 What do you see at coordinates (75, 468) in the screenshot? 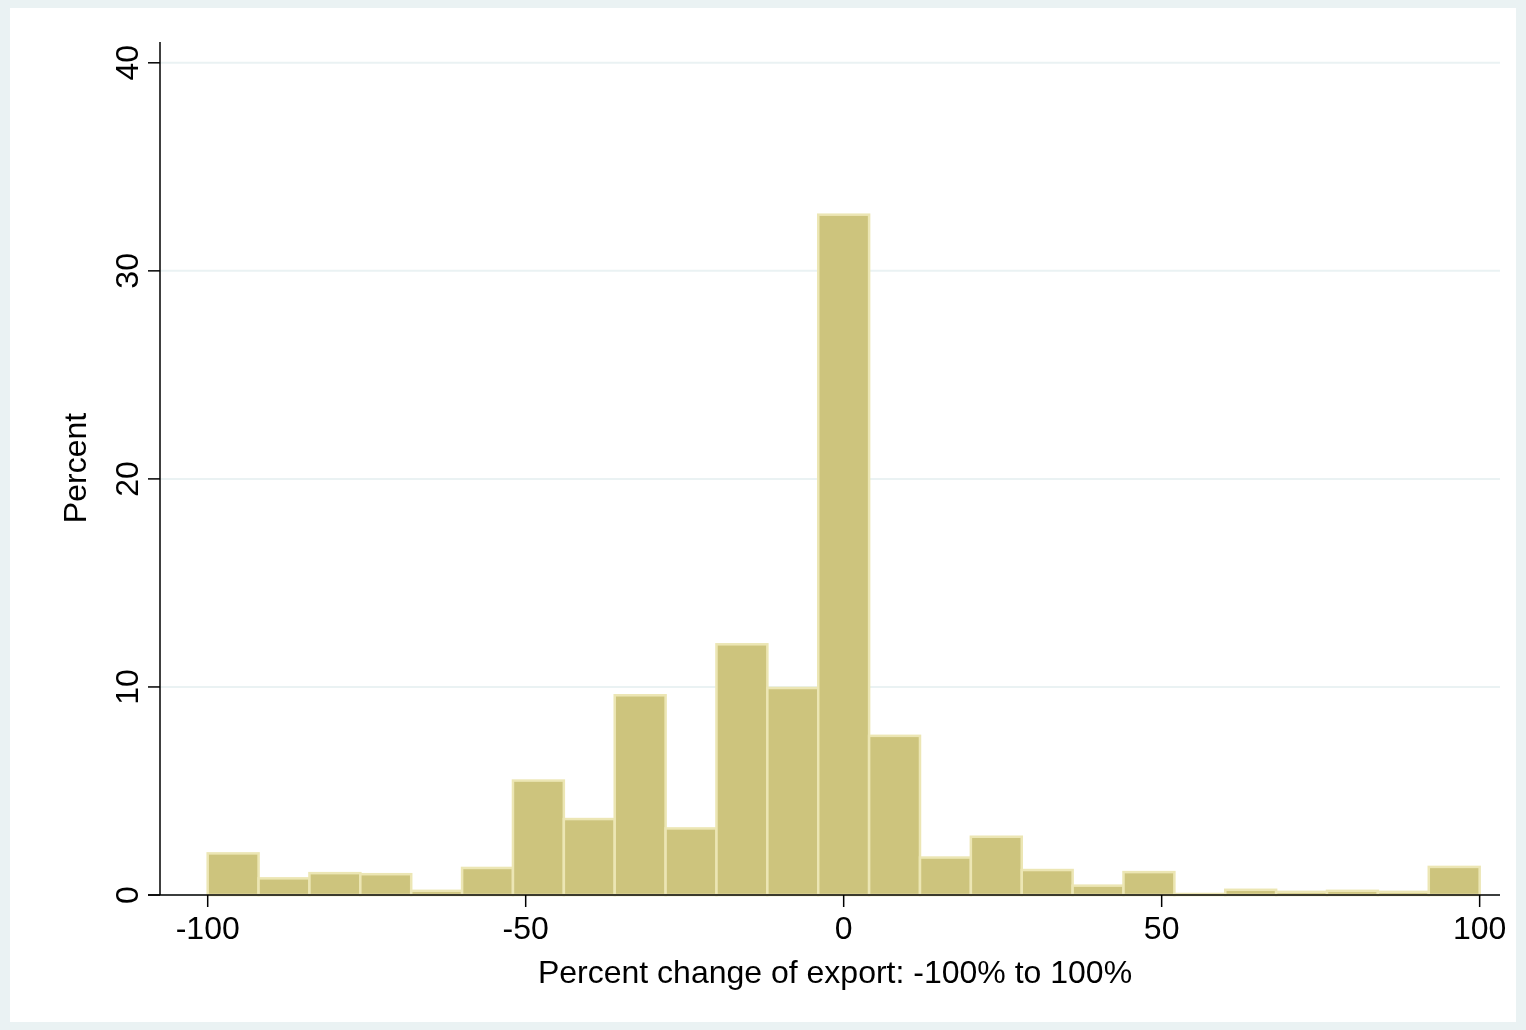
I see `y-axis-title: Percent` at bounding box center [75, 468].